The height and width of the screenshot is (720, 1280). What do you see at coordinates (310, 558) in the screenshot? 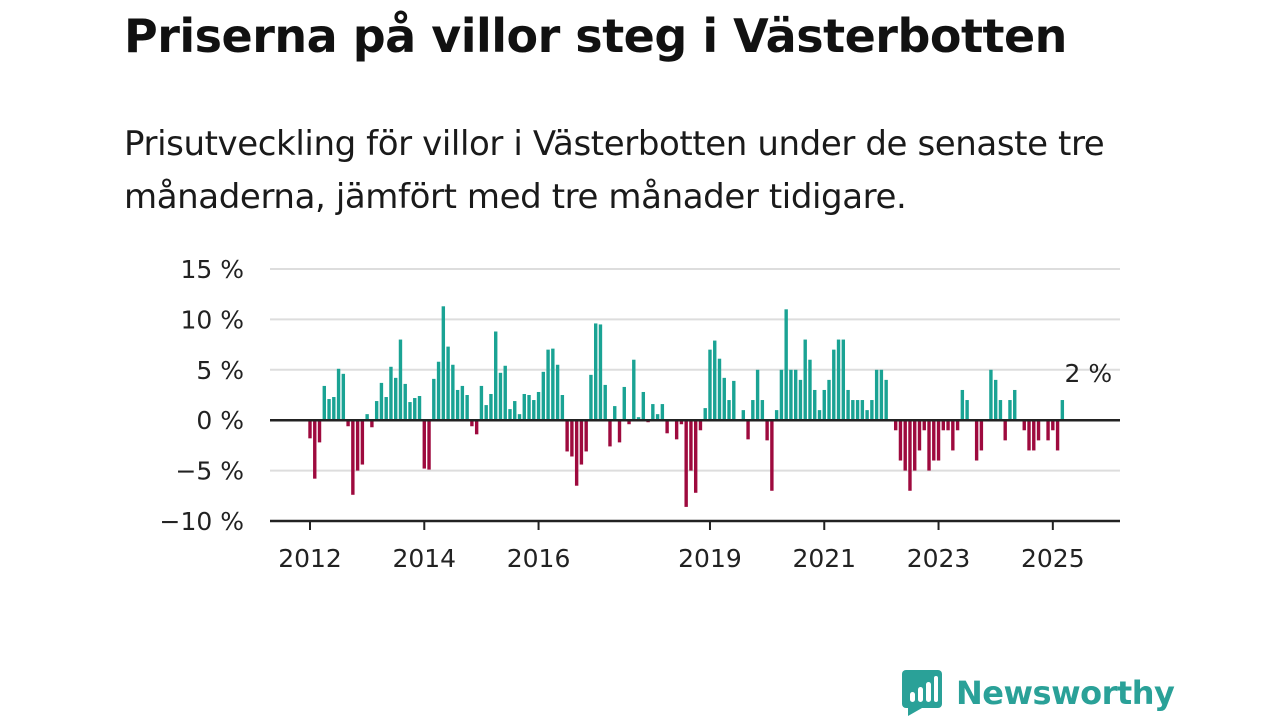
I see `x-tick-label: 2012` at bounding box center [310, 558].